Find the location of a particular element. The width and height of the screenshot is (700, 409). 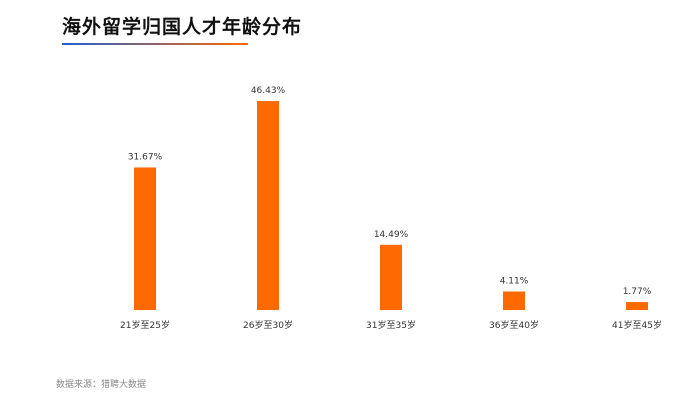

category-label-1: 21岁至25岁 is located at coordinates (145, 325).